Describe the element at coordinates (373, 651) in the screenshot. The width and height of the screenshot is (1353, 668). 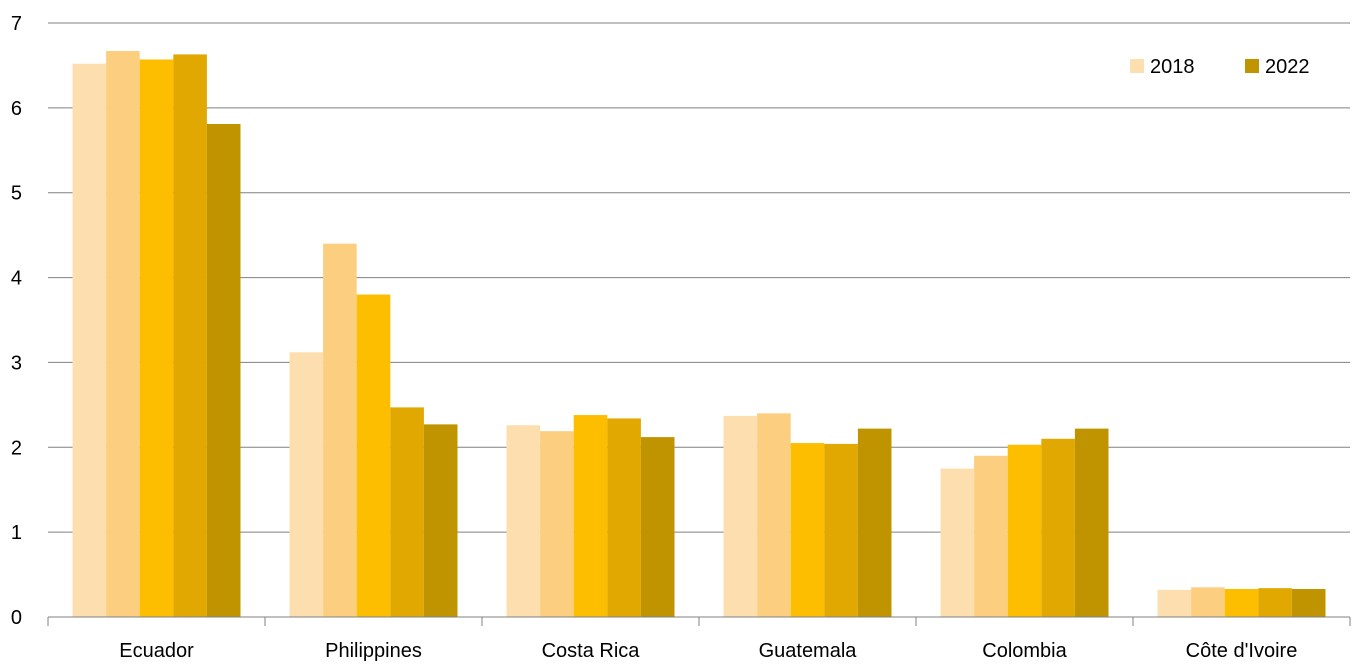
I see `x-tick-label: Philippines` at that location.